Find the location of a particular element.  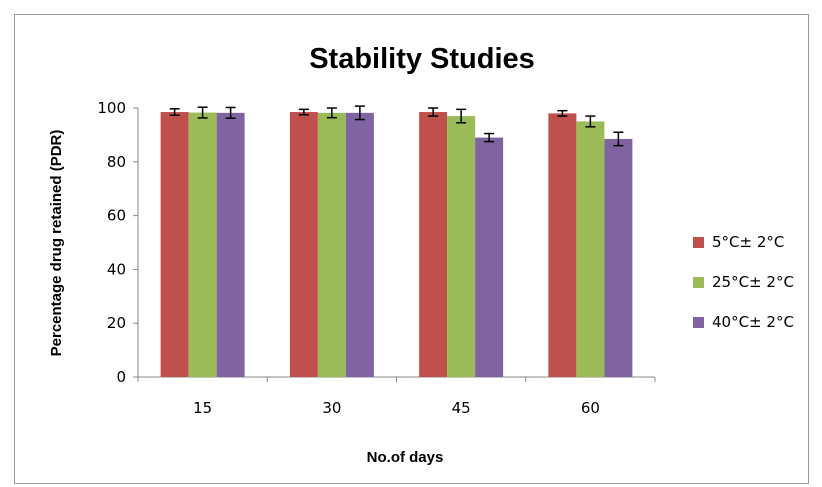

legend-label: 5°C± 2°C is located at coordinates (748, 242).